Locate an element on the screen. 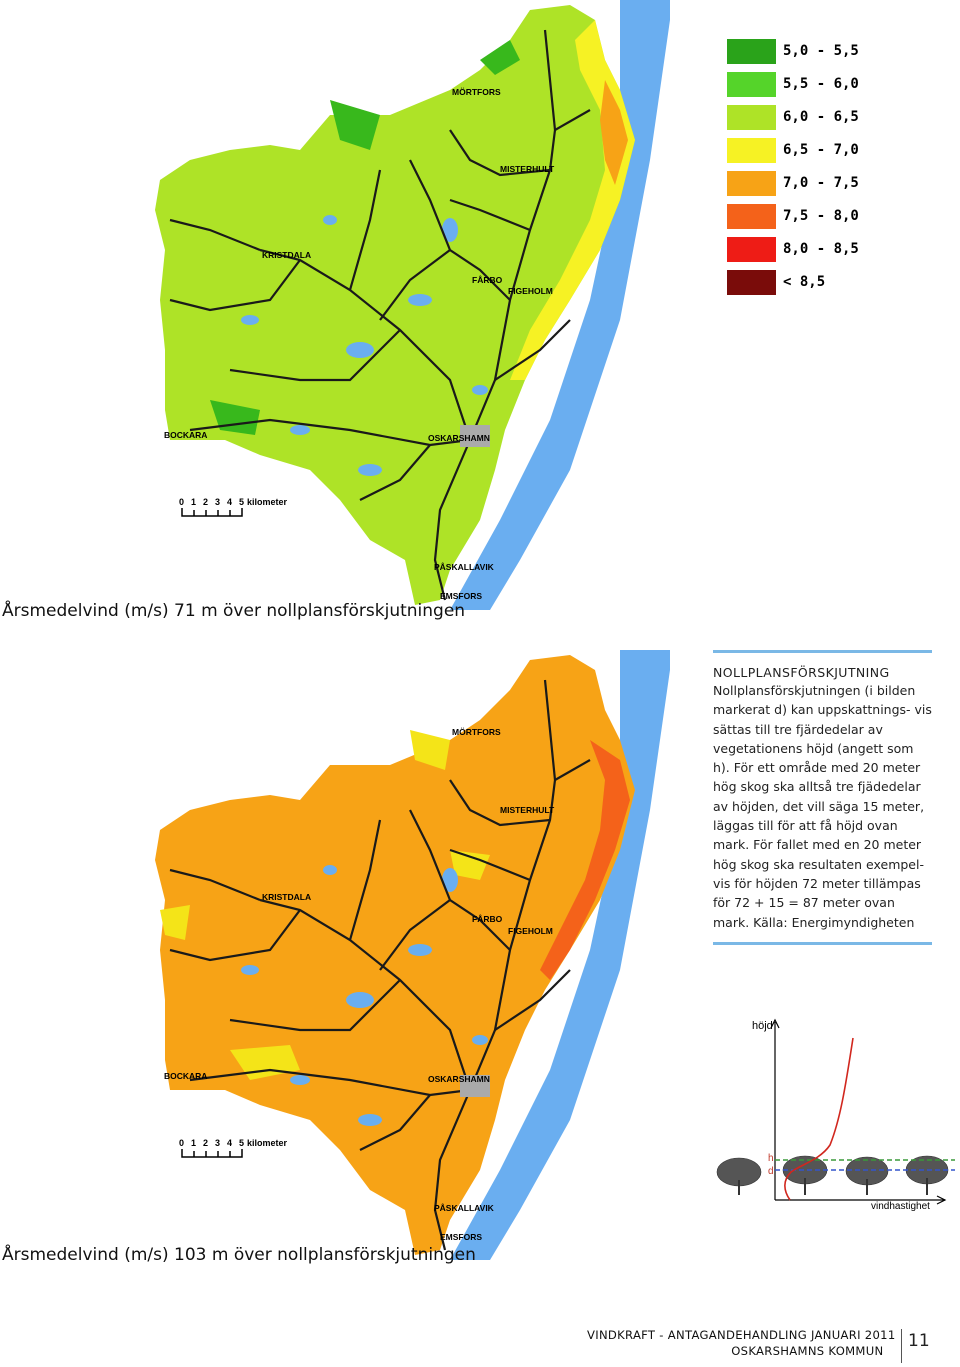 This screenshot has width=960, height=1367. legend-label: 7,0 - 7,5 is located at coordinates (821, 183).